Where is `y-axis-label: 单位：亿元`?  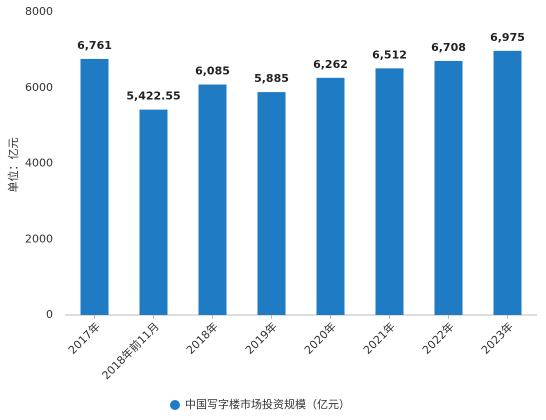
y-axis-label: 单位：亿元 is located at coordinates (13, 165).